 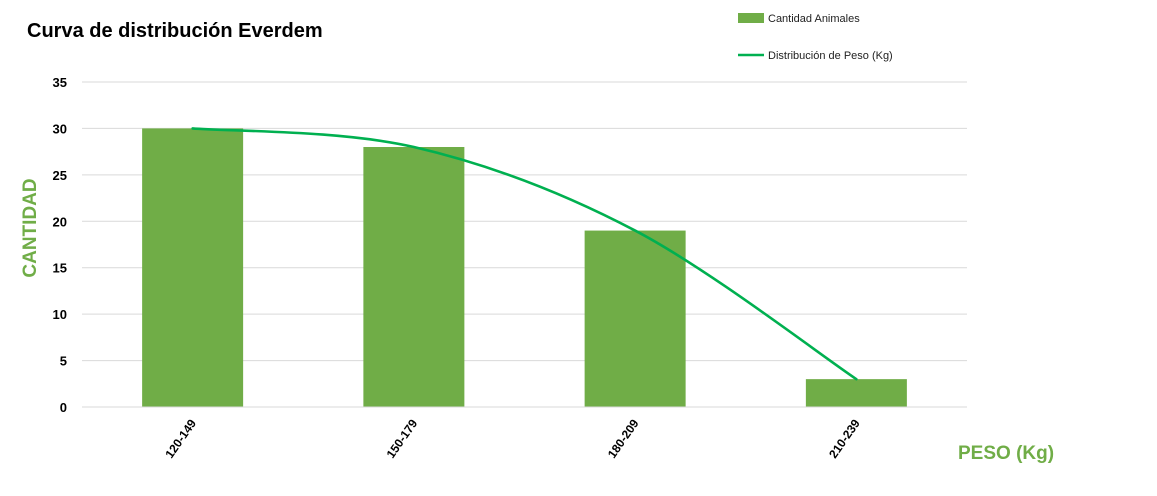 I want to click on x-tick-label: 210-239, so click(x=844, y=438).